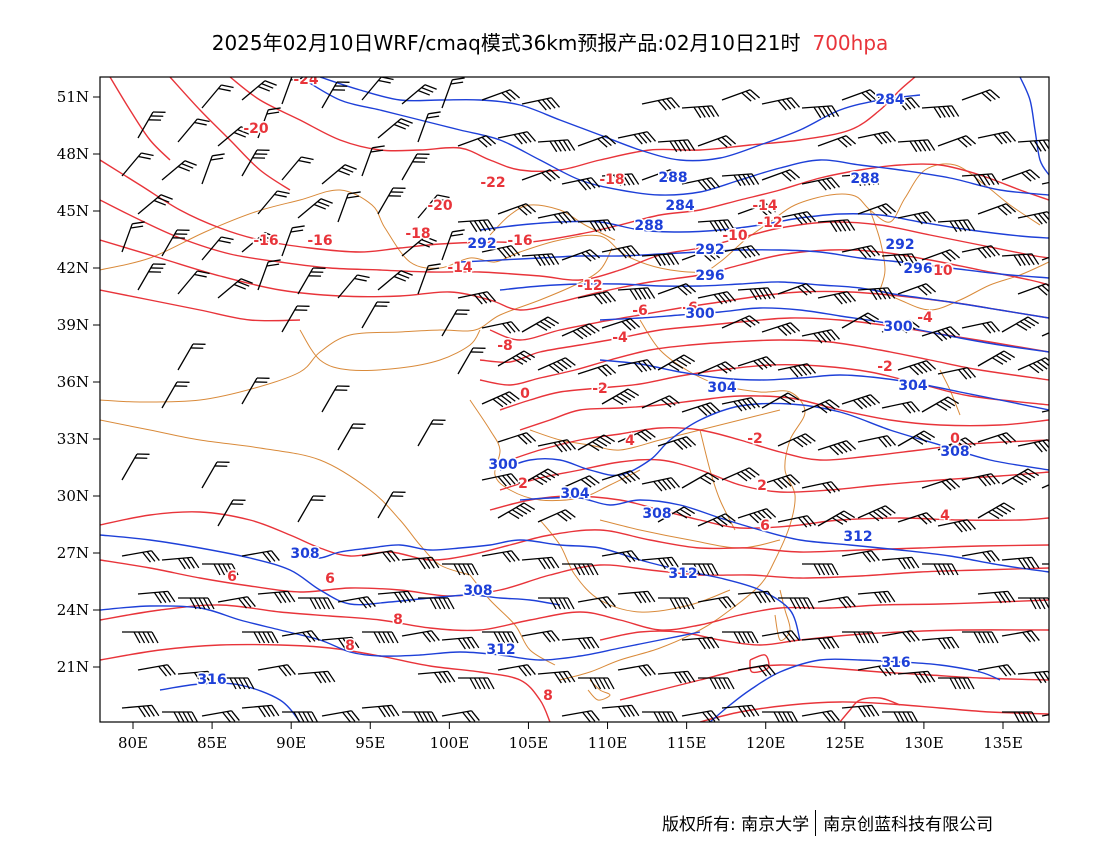 This screenshot has width=1100, height=850. I want to click on lat-tick-label: 42N, so click(73, 268).